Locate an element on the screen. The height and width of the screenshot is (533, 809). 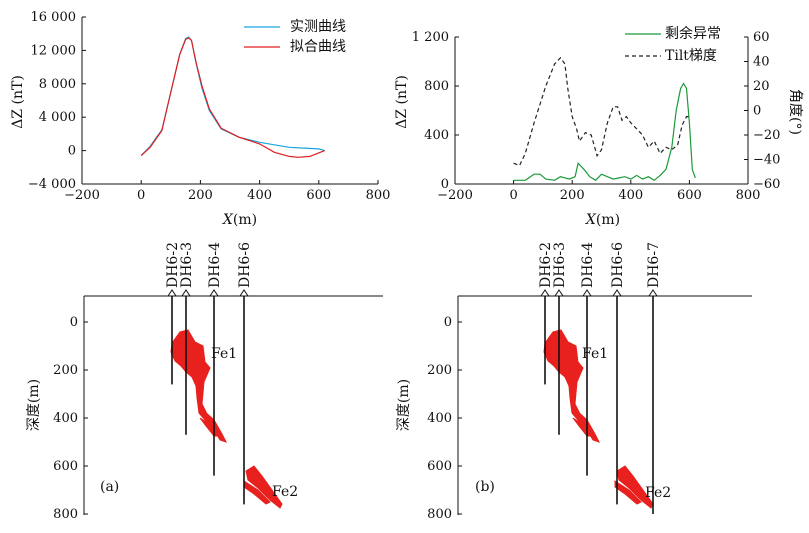
chart-right-x-axis-label: X(m) is located at coordinates (602, 220).